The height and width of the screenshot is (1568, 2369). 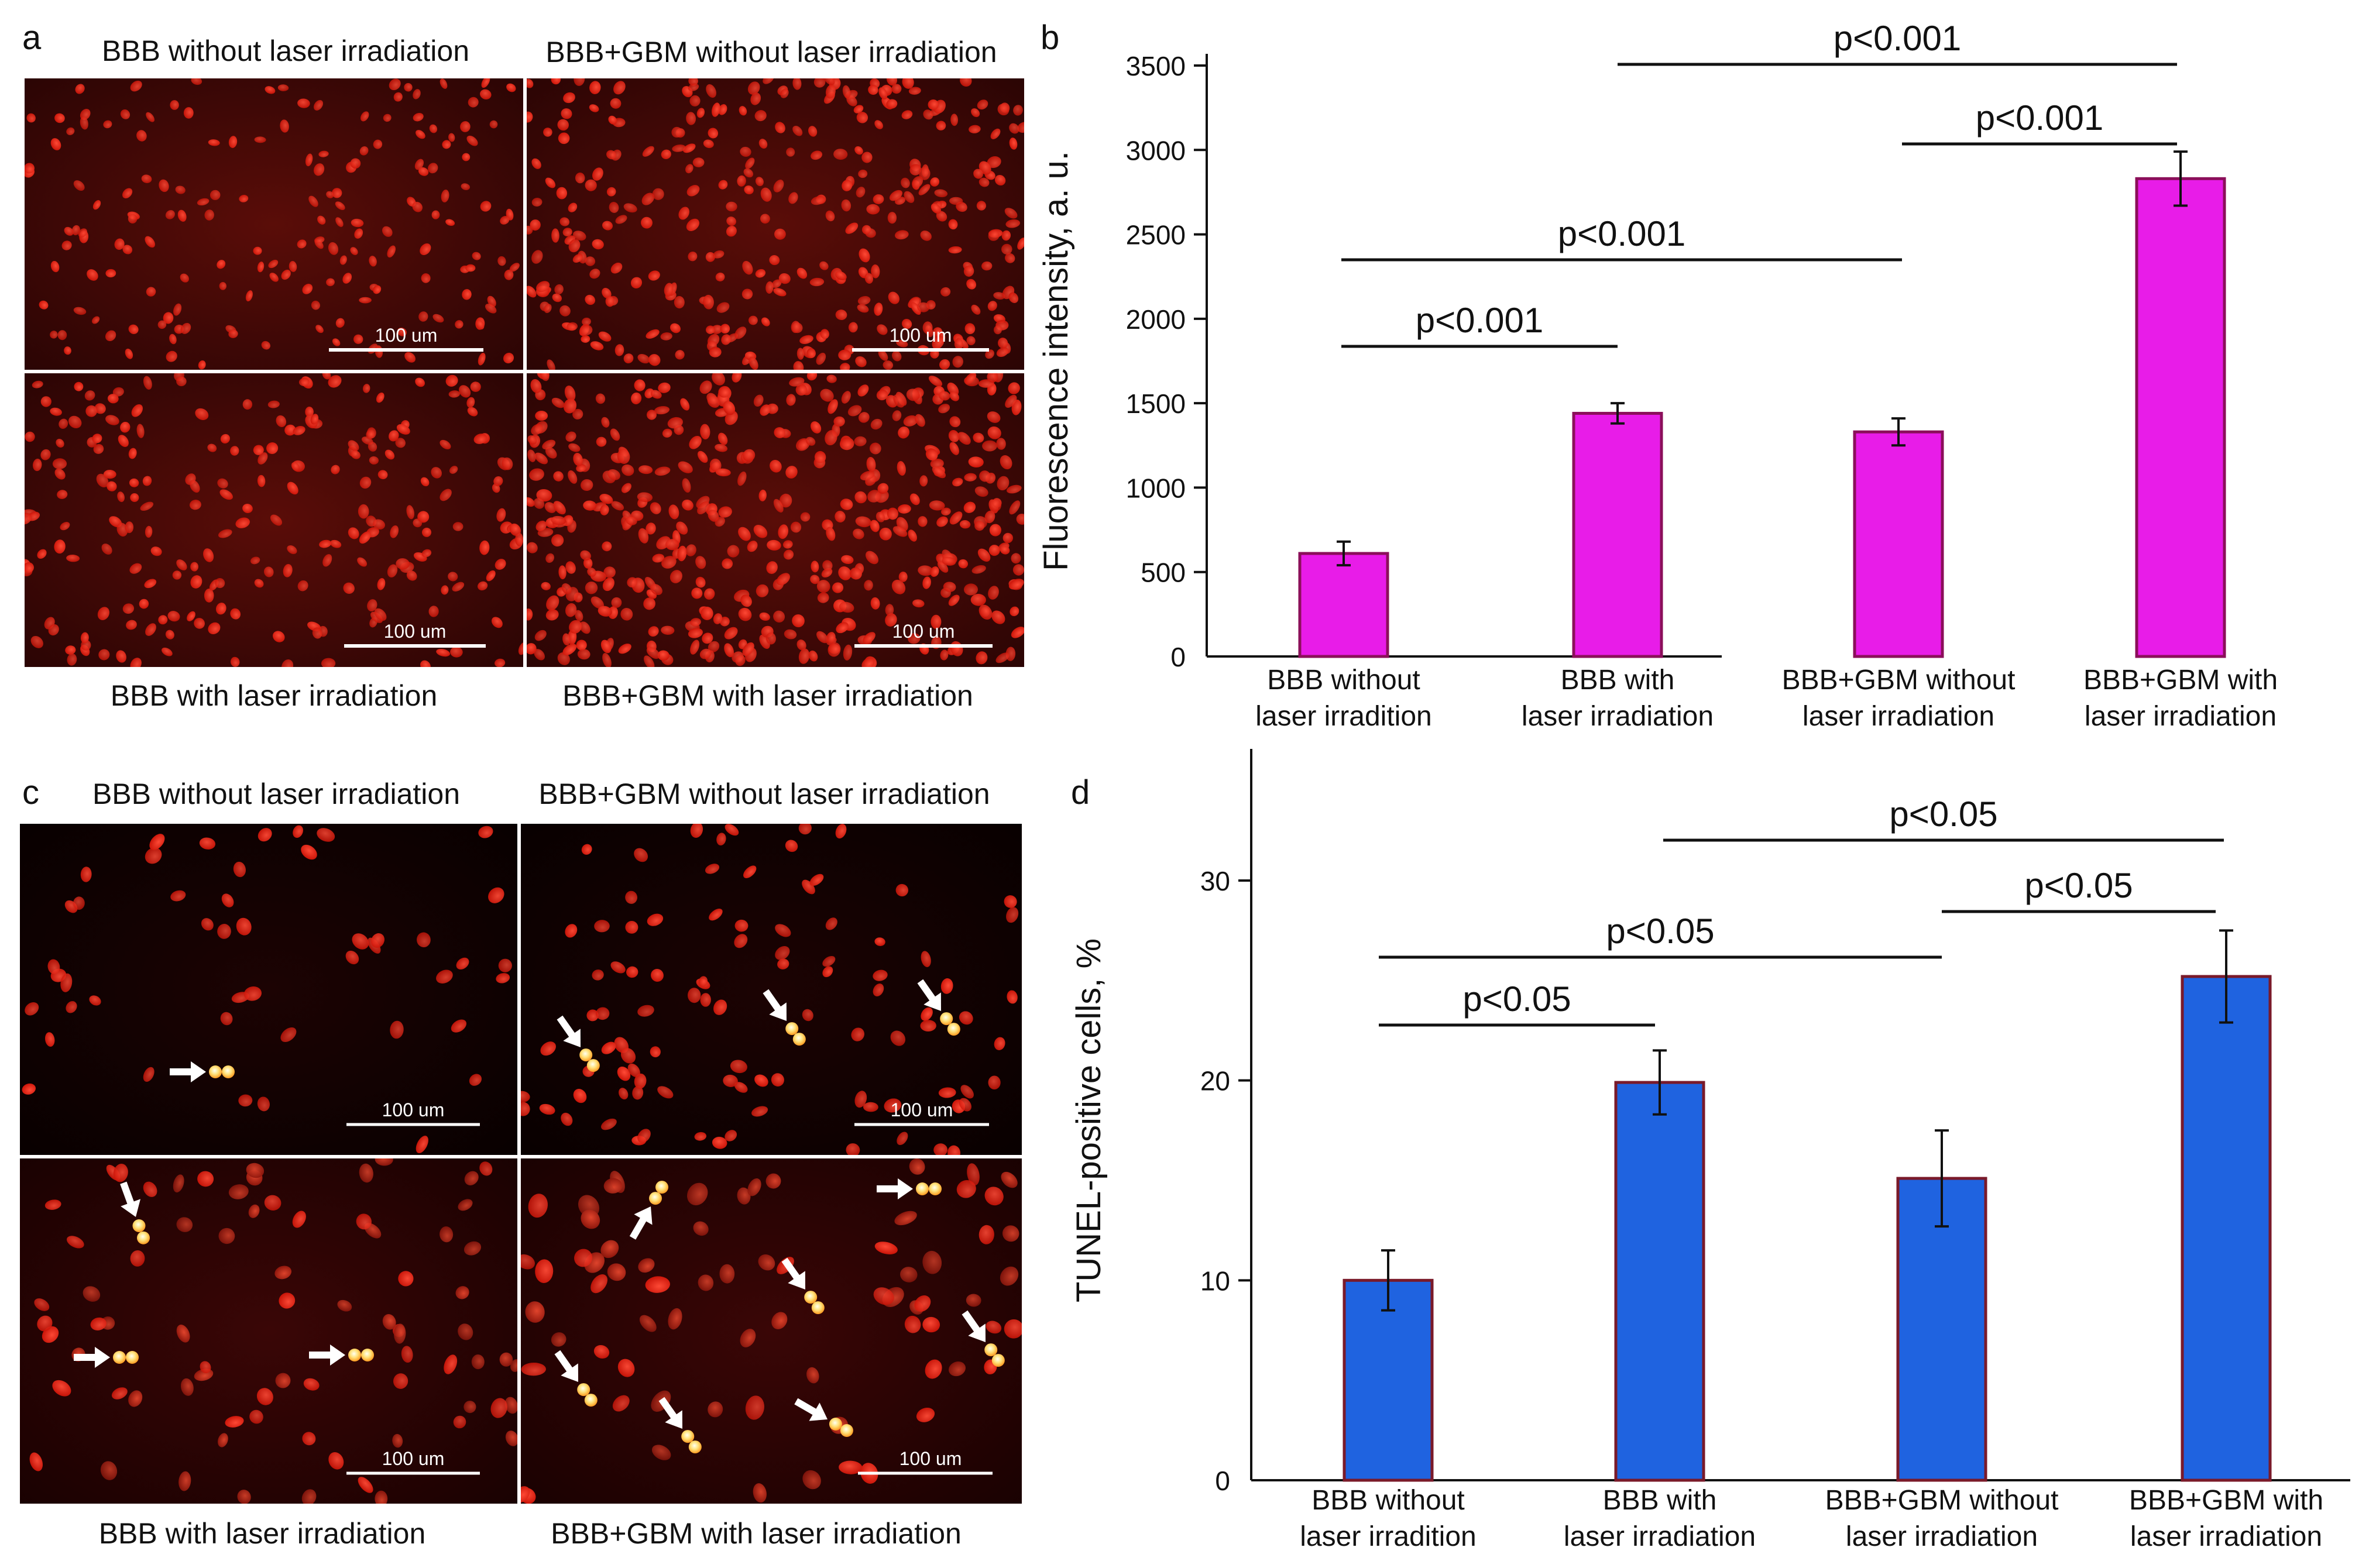 I want to click on micrograph-c-bottom-right, so click(x=771, y=1331).